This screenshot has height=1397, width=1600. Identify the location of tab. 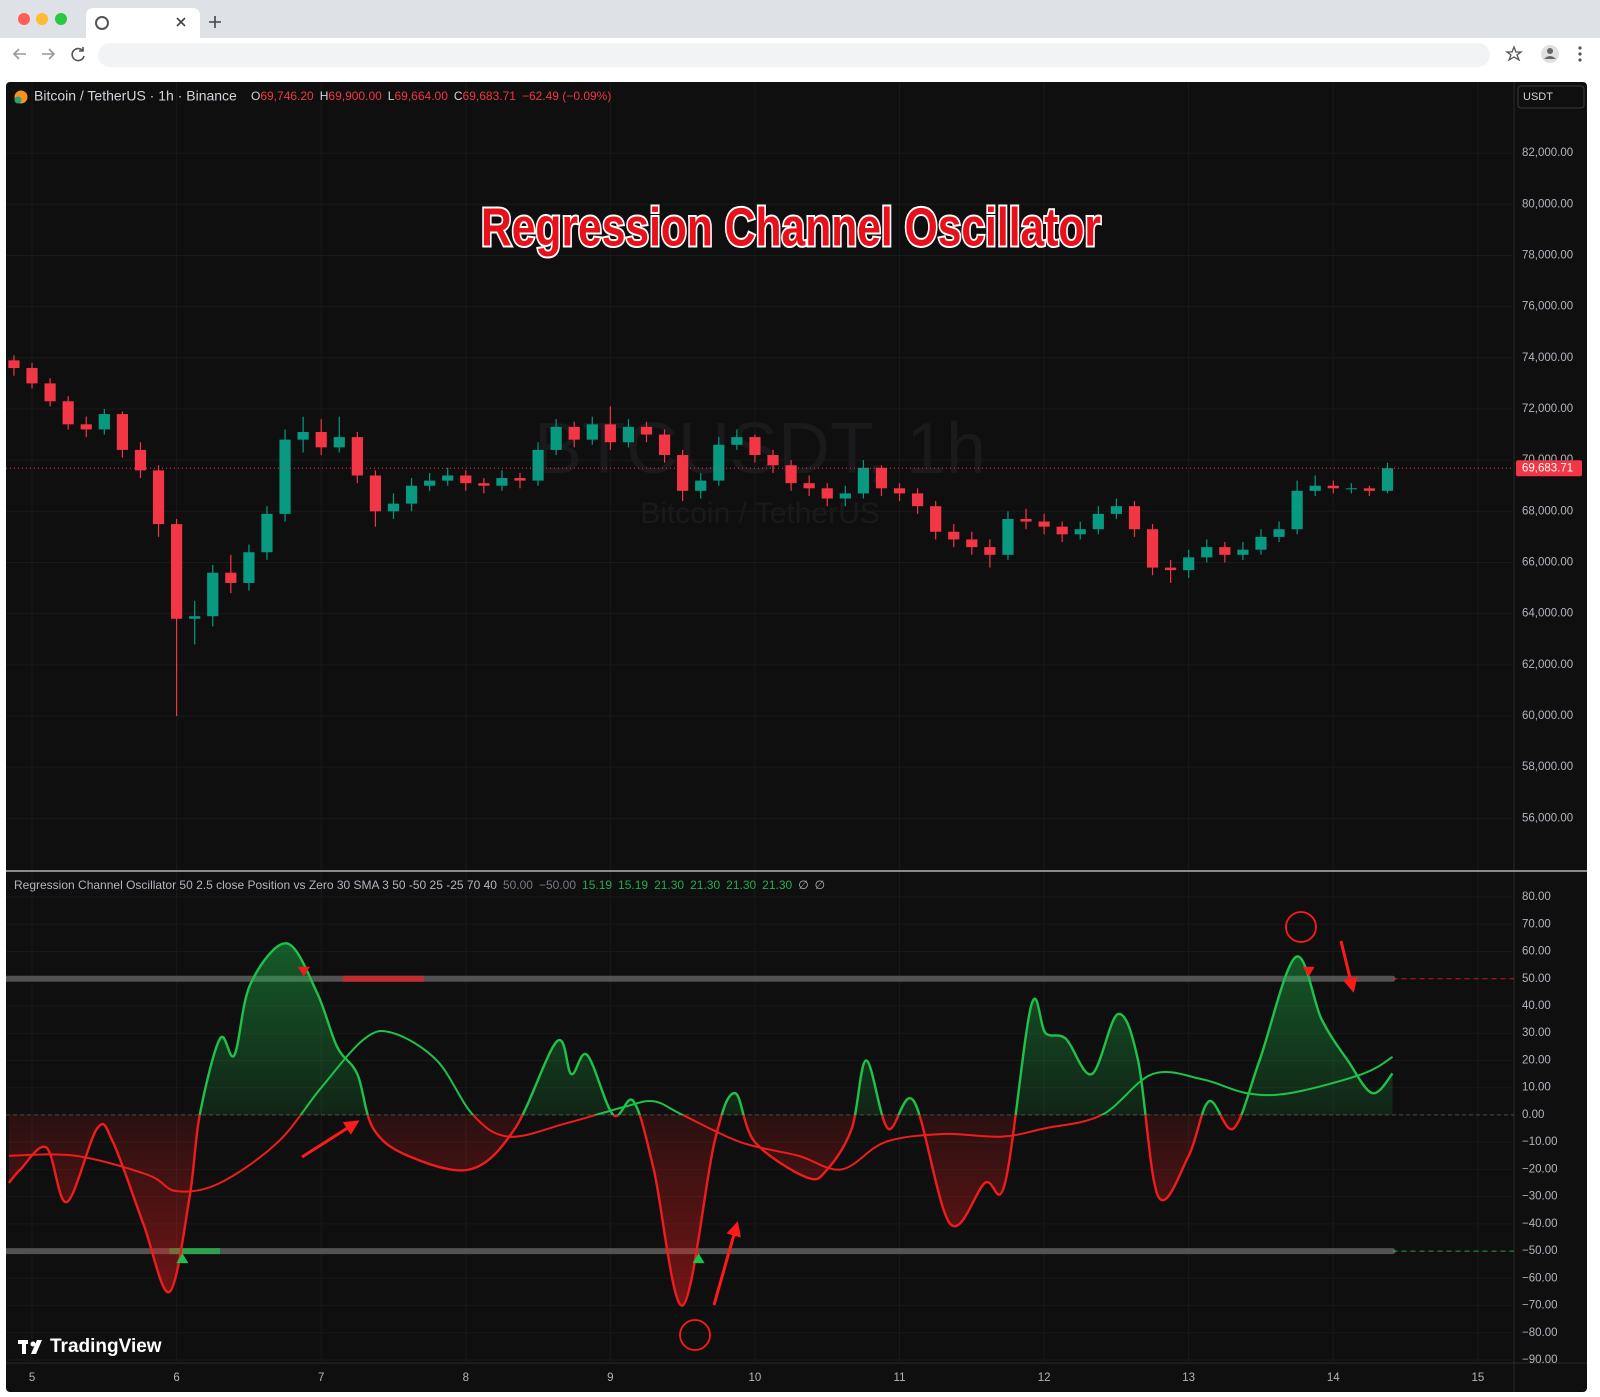
(143, 23).